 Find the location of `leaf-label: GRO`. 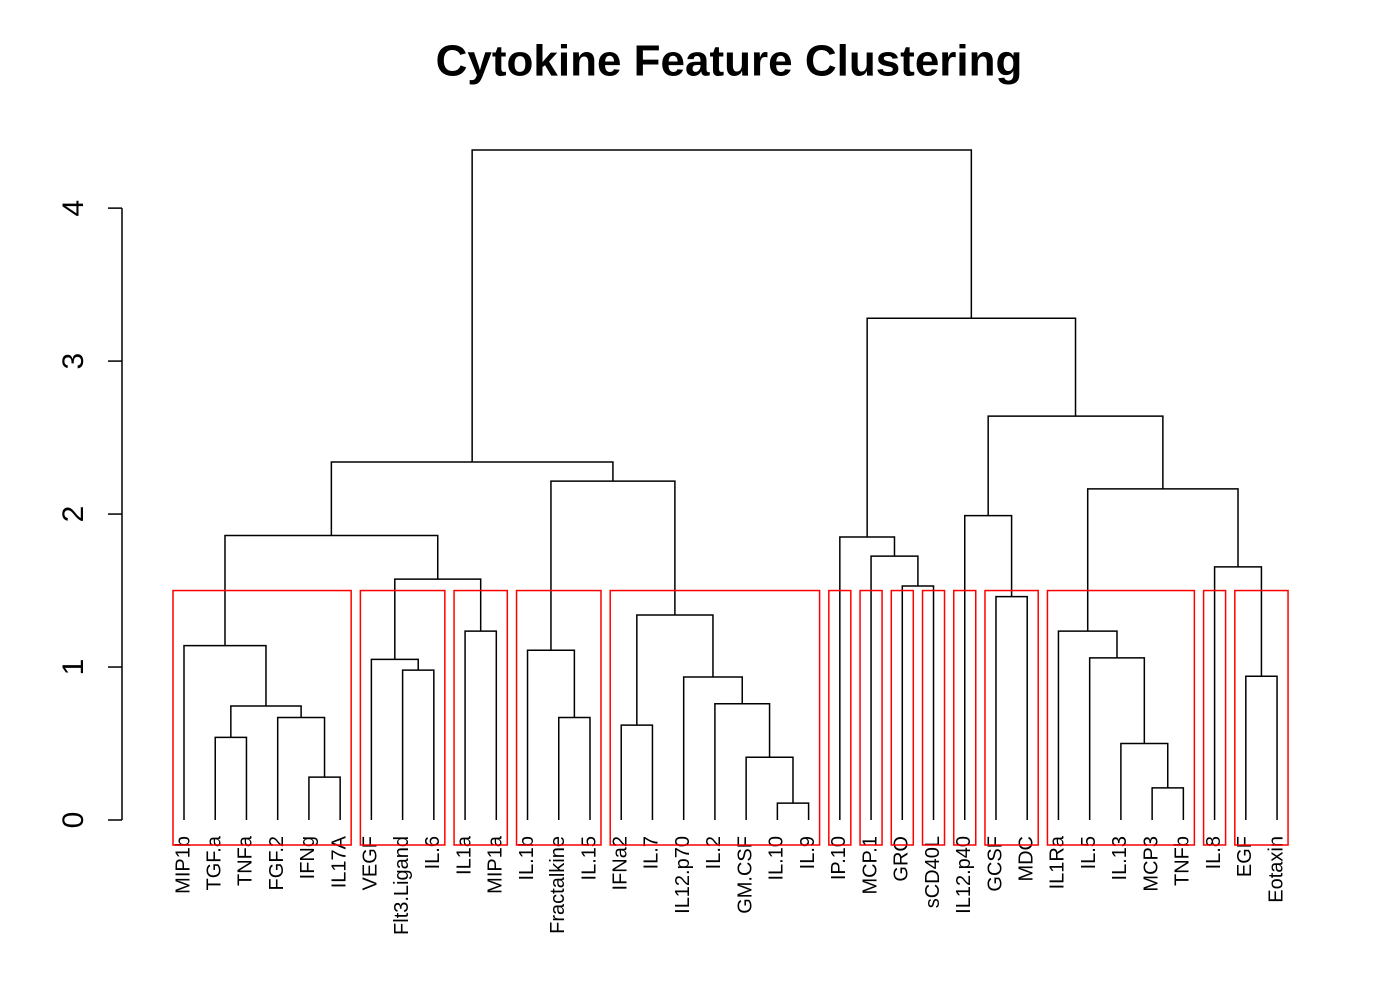

leaf-label: GRO is located at coordinates (902, 859).